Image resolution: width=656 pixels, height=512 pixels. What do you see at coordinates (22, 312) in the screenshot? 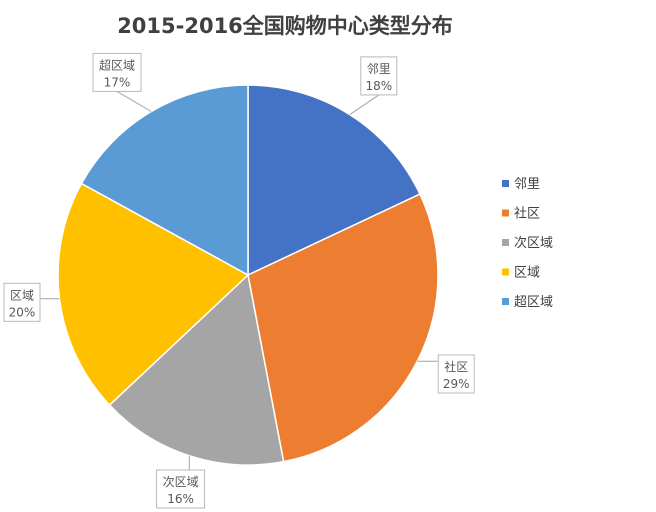
I see `data-label-value: 20%` at bounding box center [22, 312].